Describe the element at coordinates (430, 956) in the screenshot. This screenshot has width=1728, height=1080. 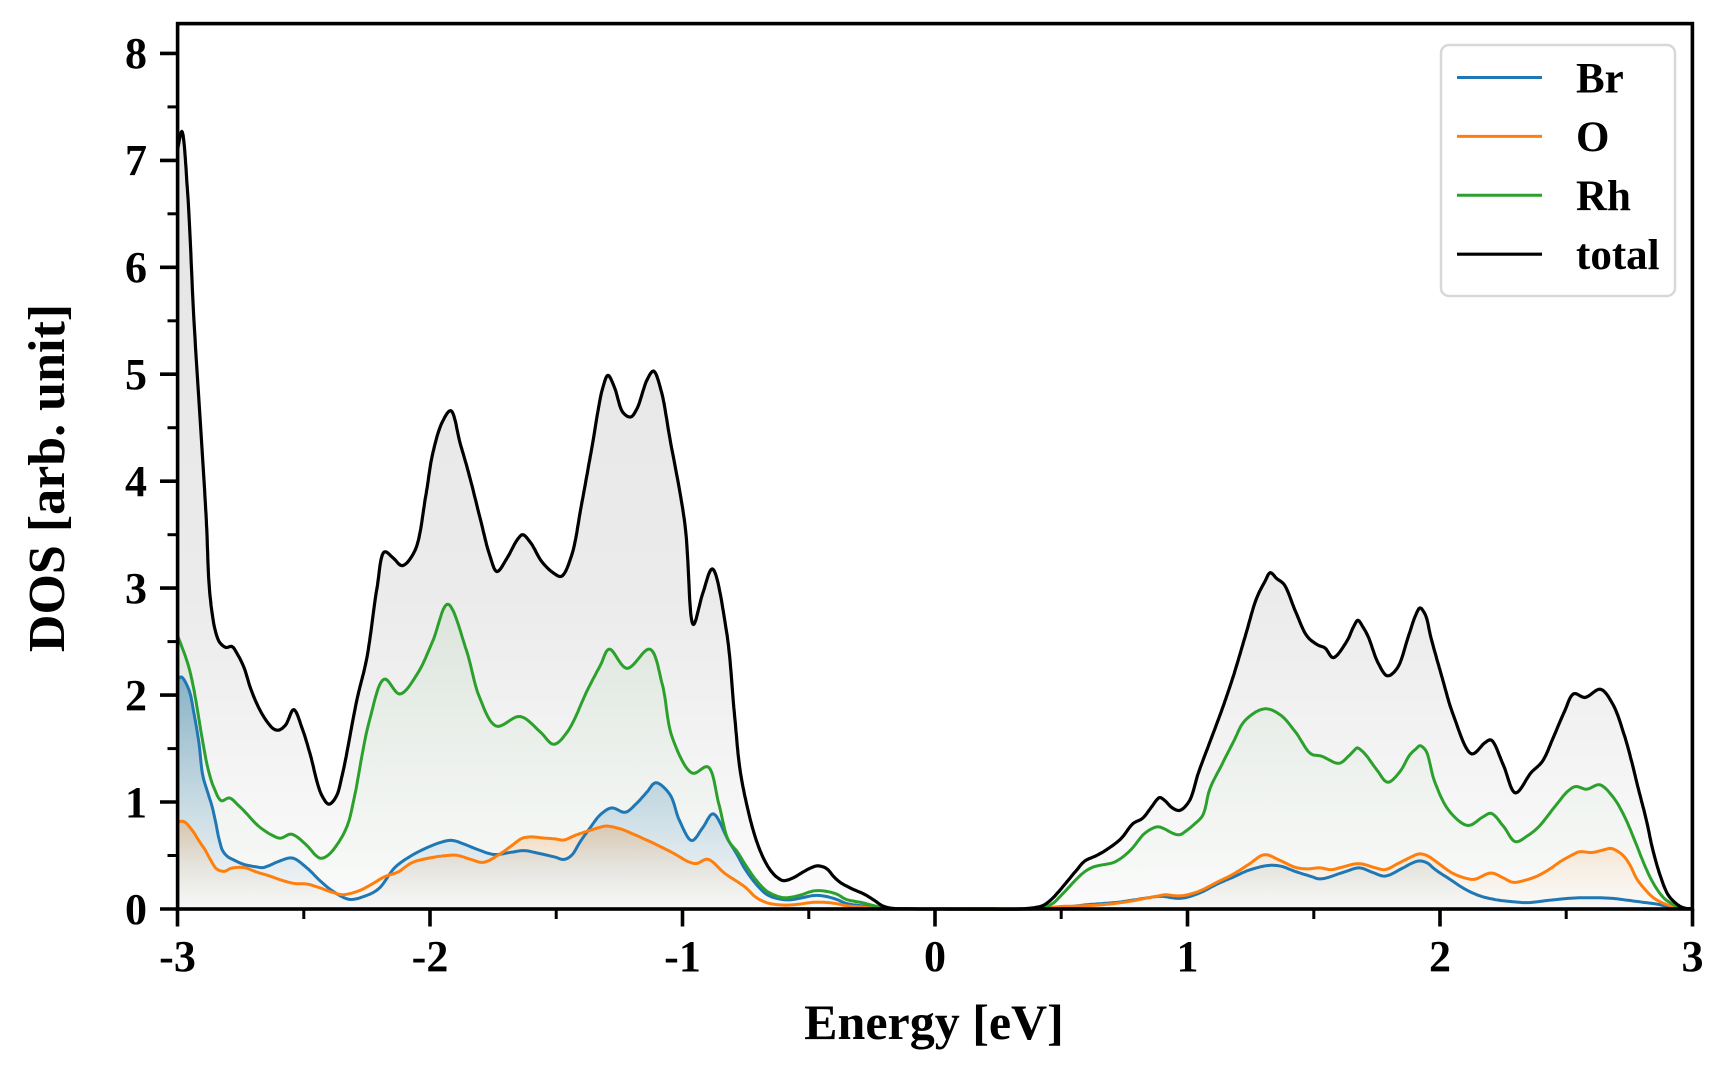
I see `svg-text: -2` at that location.